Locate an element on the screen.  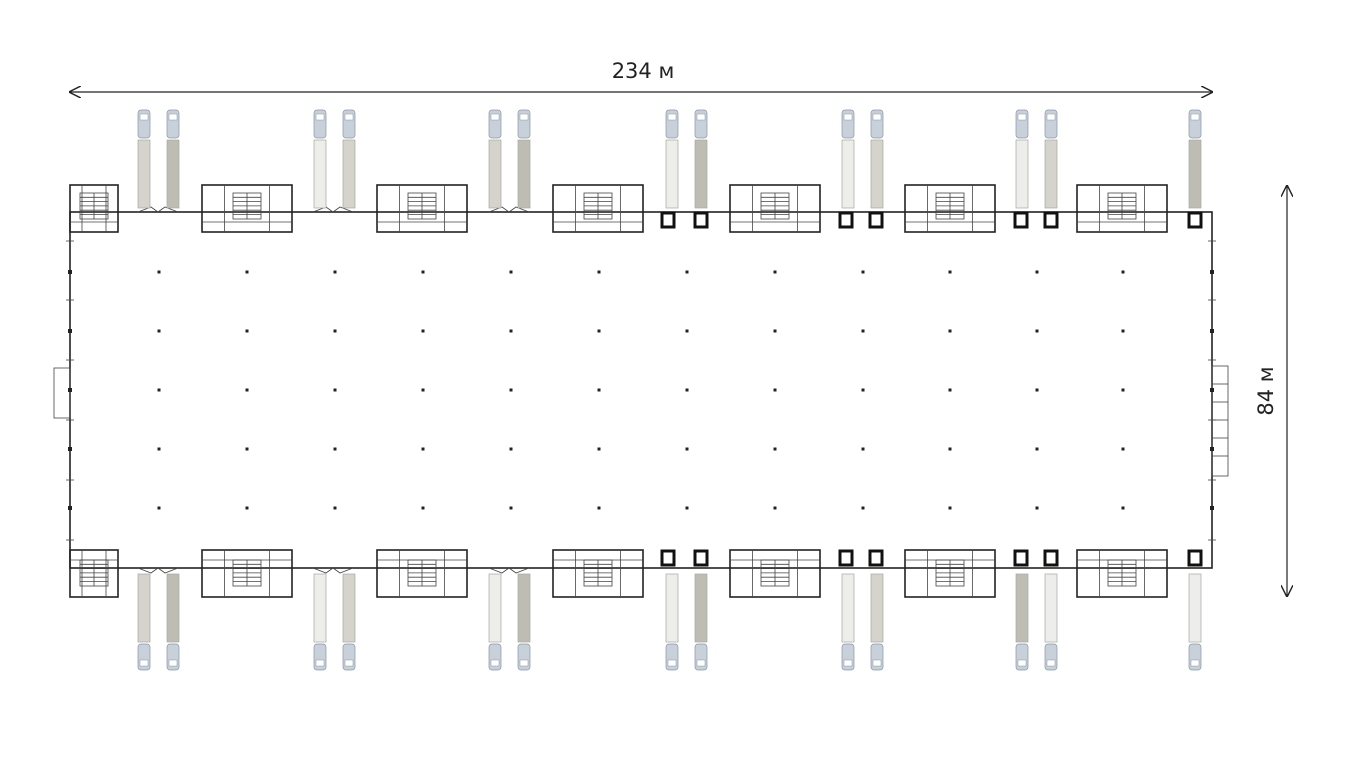
width-label: 234 м is located at coordinates (643, 71).